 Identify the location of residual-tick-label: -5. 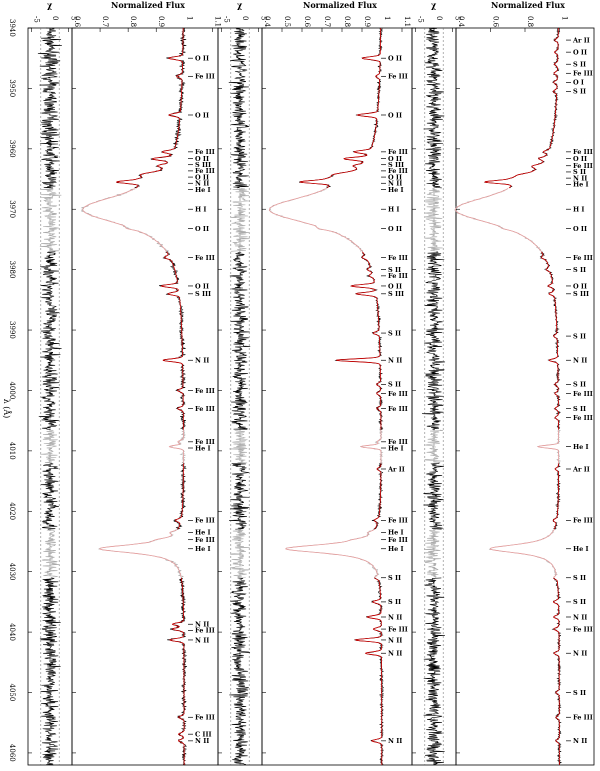
(227, 19).